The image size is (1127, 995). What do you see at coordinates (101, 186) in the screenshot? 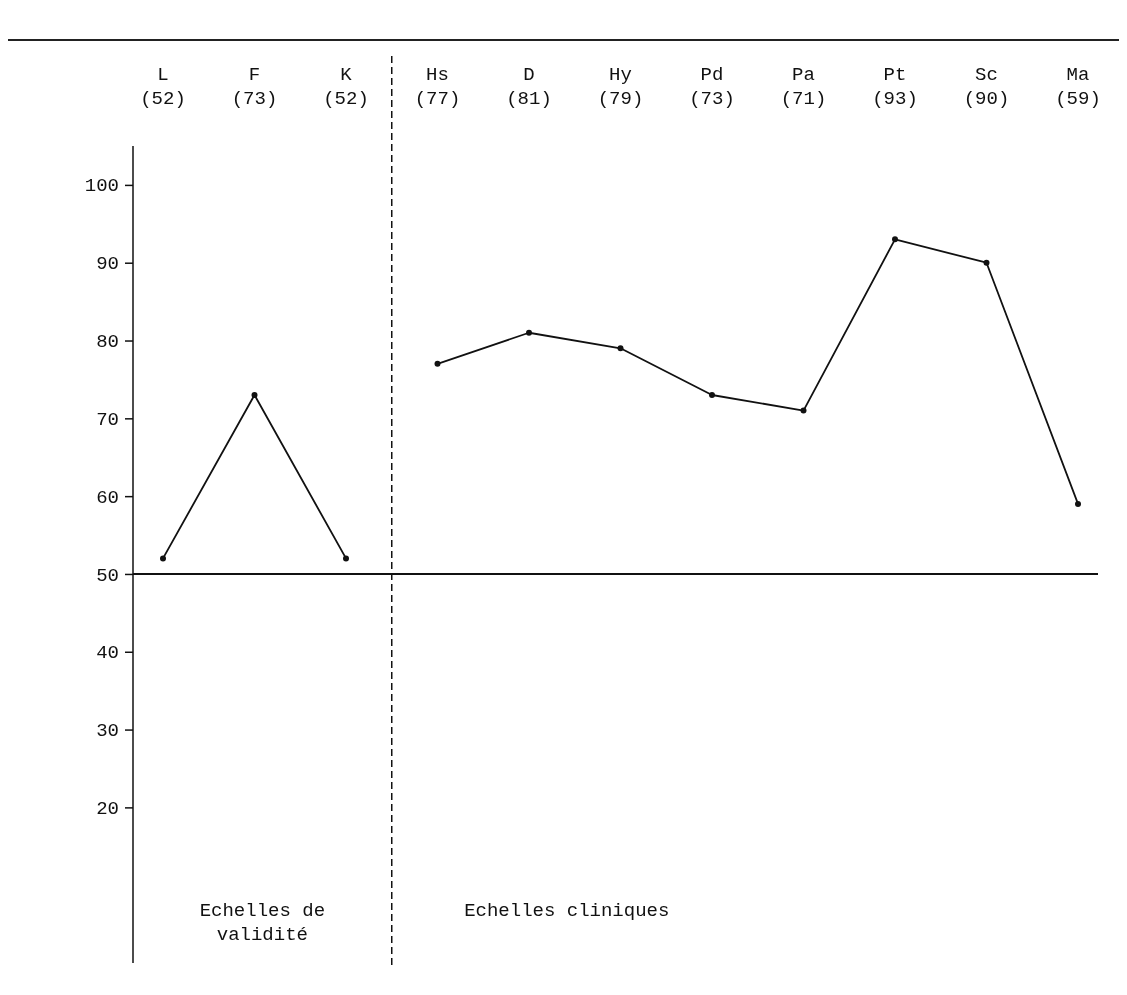
I see `y-tick-label: 100` at bounding box center [101, 186].